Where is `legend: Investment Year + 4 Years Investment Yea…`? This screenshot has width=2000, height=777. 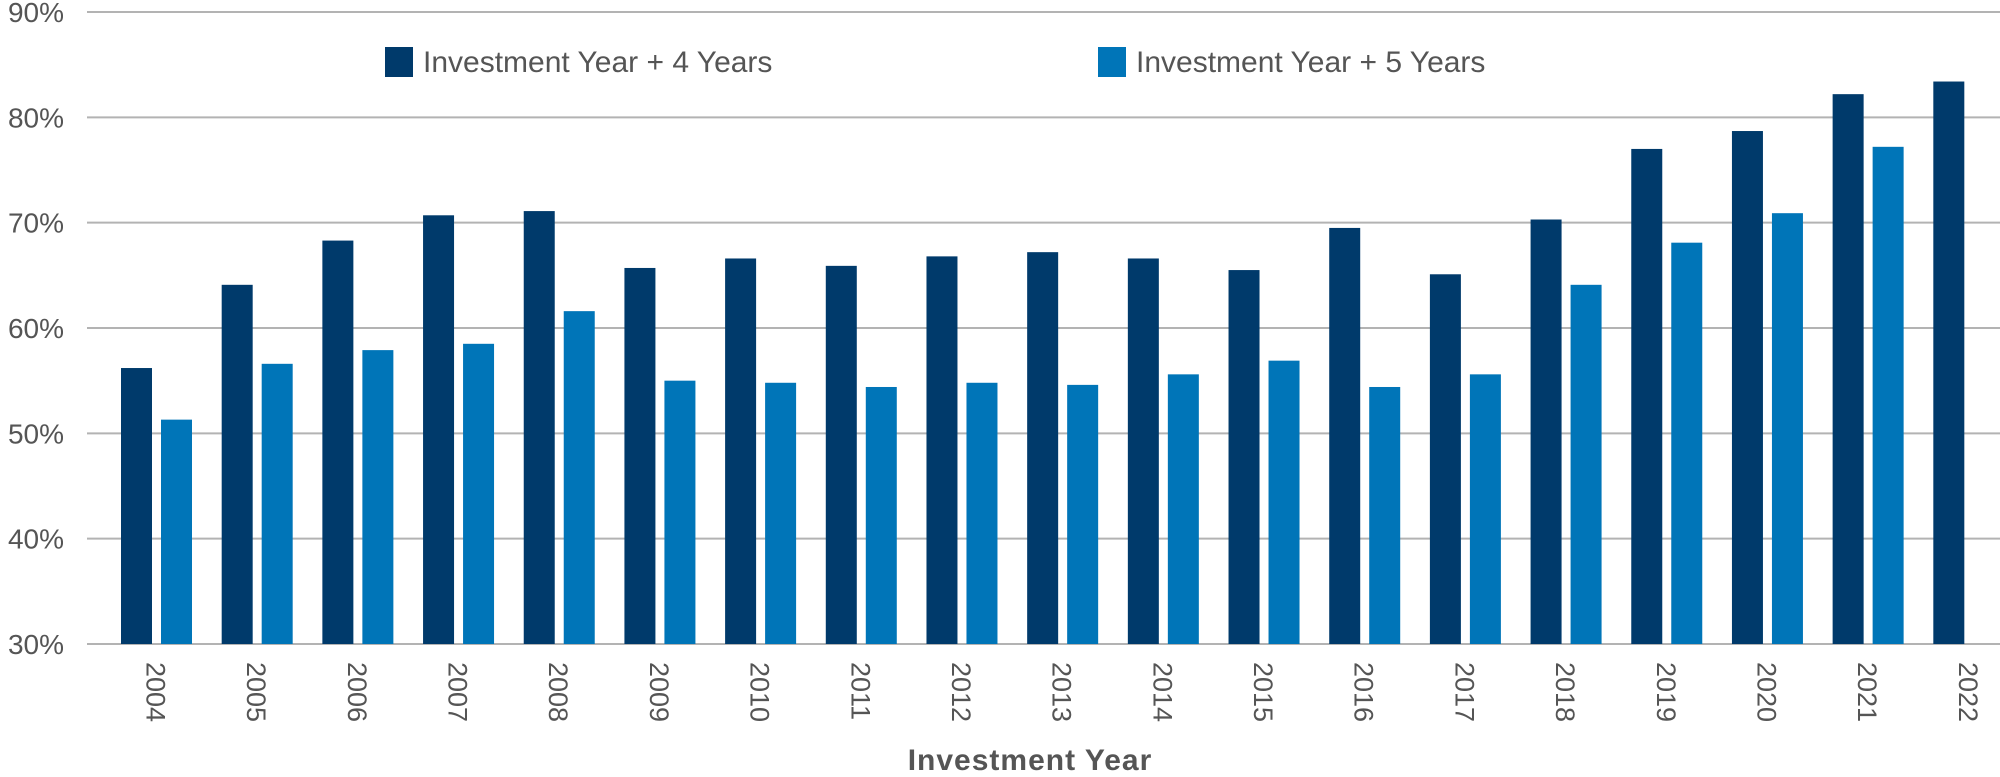
legend: Investment Year + 4 Years Investment Yea… is located at coordinates (935, 62).